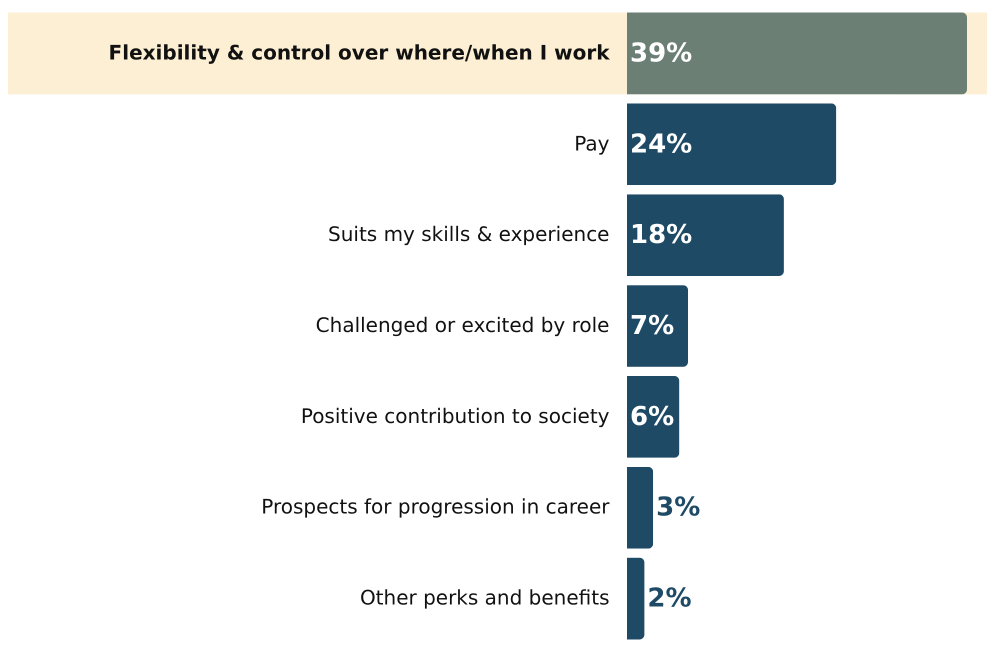 The width and height of the screenshot is (994, 648). Describe the element at coordinates (485, 598) in the screenshot. I see `y-tick-label: Other perks and benefits` at that location.